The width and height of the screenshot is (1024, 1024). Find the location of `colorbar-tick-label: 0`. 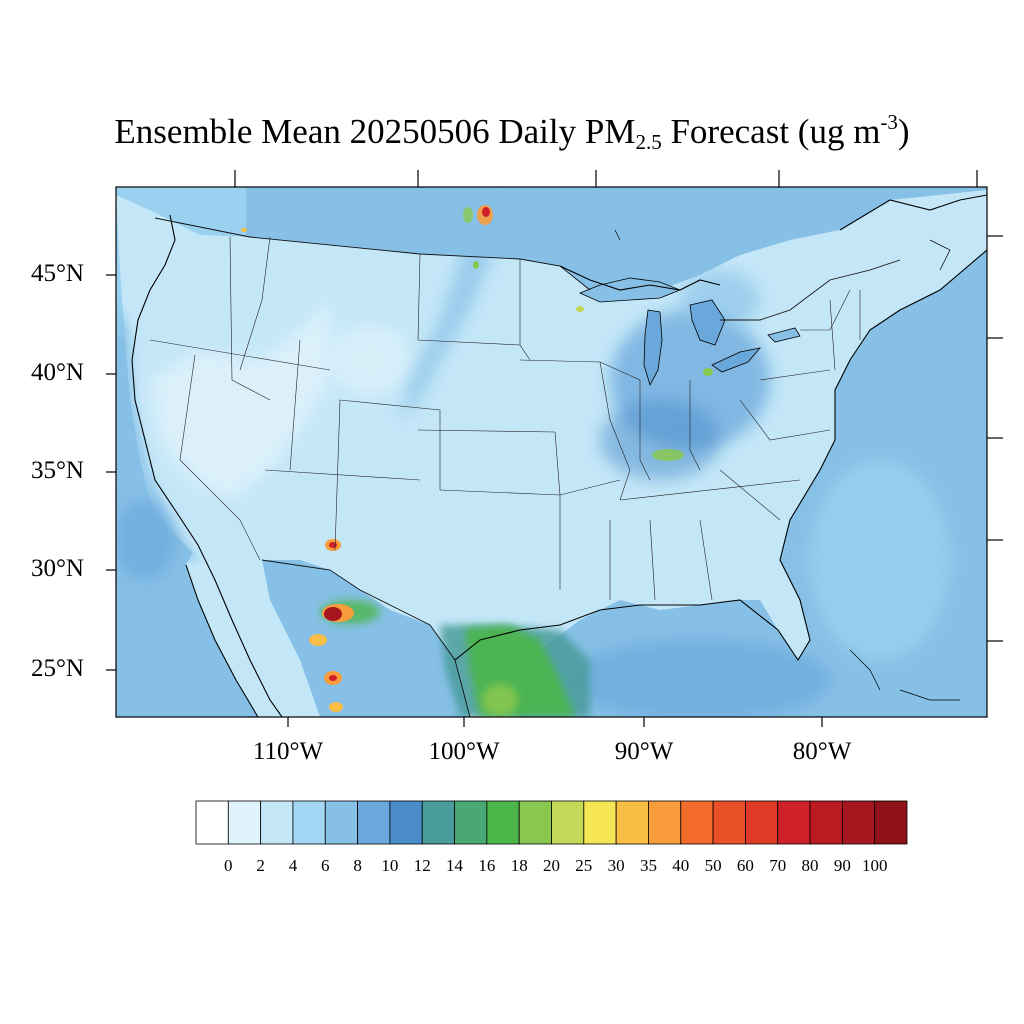

colorbar-tick-label: 0 is located at coordinates (228, 865).